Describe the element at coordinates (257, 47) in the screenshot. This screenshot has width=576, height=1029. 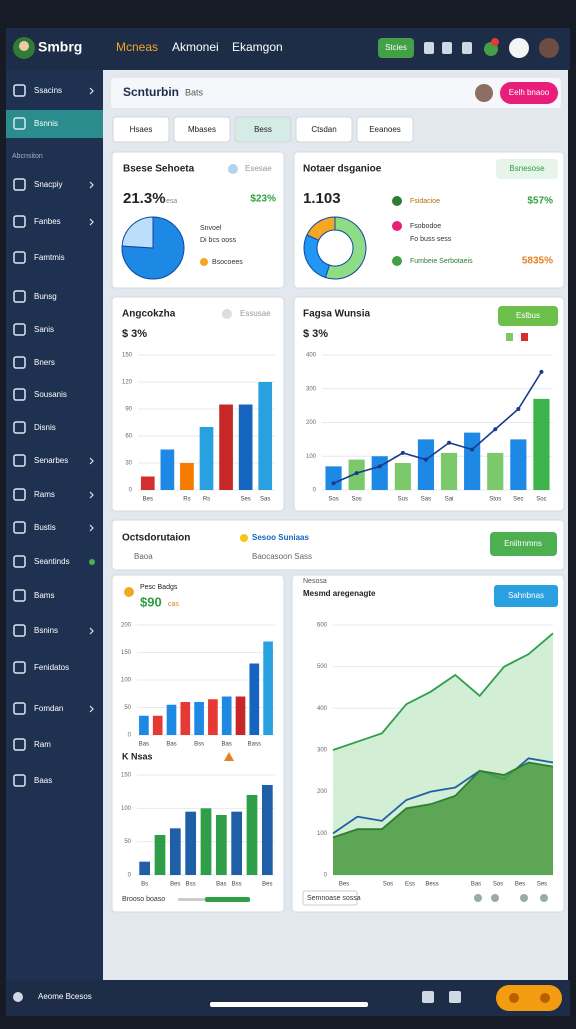
I see `nav-link: Ekamgon` at that location.